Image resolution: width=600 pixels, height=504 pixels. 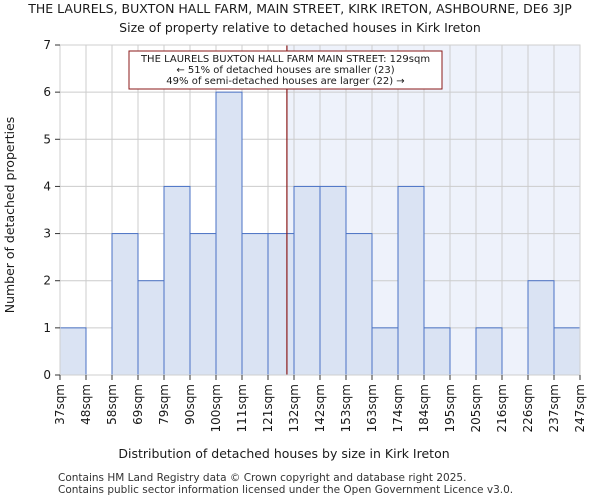 What do you see at coordinates (398, 408) in the screenshot?
I see `x-tick-label: 174sqm` at bounding box center [398, 408].